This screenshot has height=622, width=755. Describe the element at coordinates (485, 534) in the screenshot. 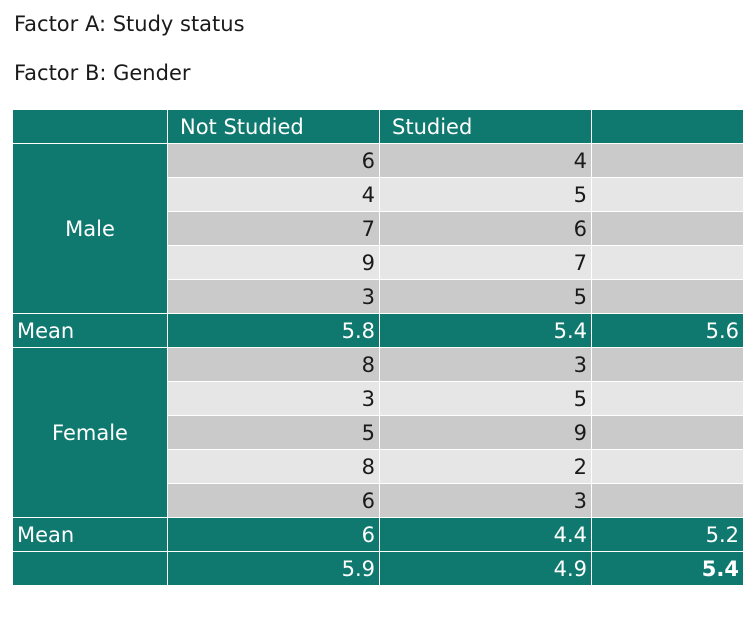

I see `mean-value: 4.4` at that location.